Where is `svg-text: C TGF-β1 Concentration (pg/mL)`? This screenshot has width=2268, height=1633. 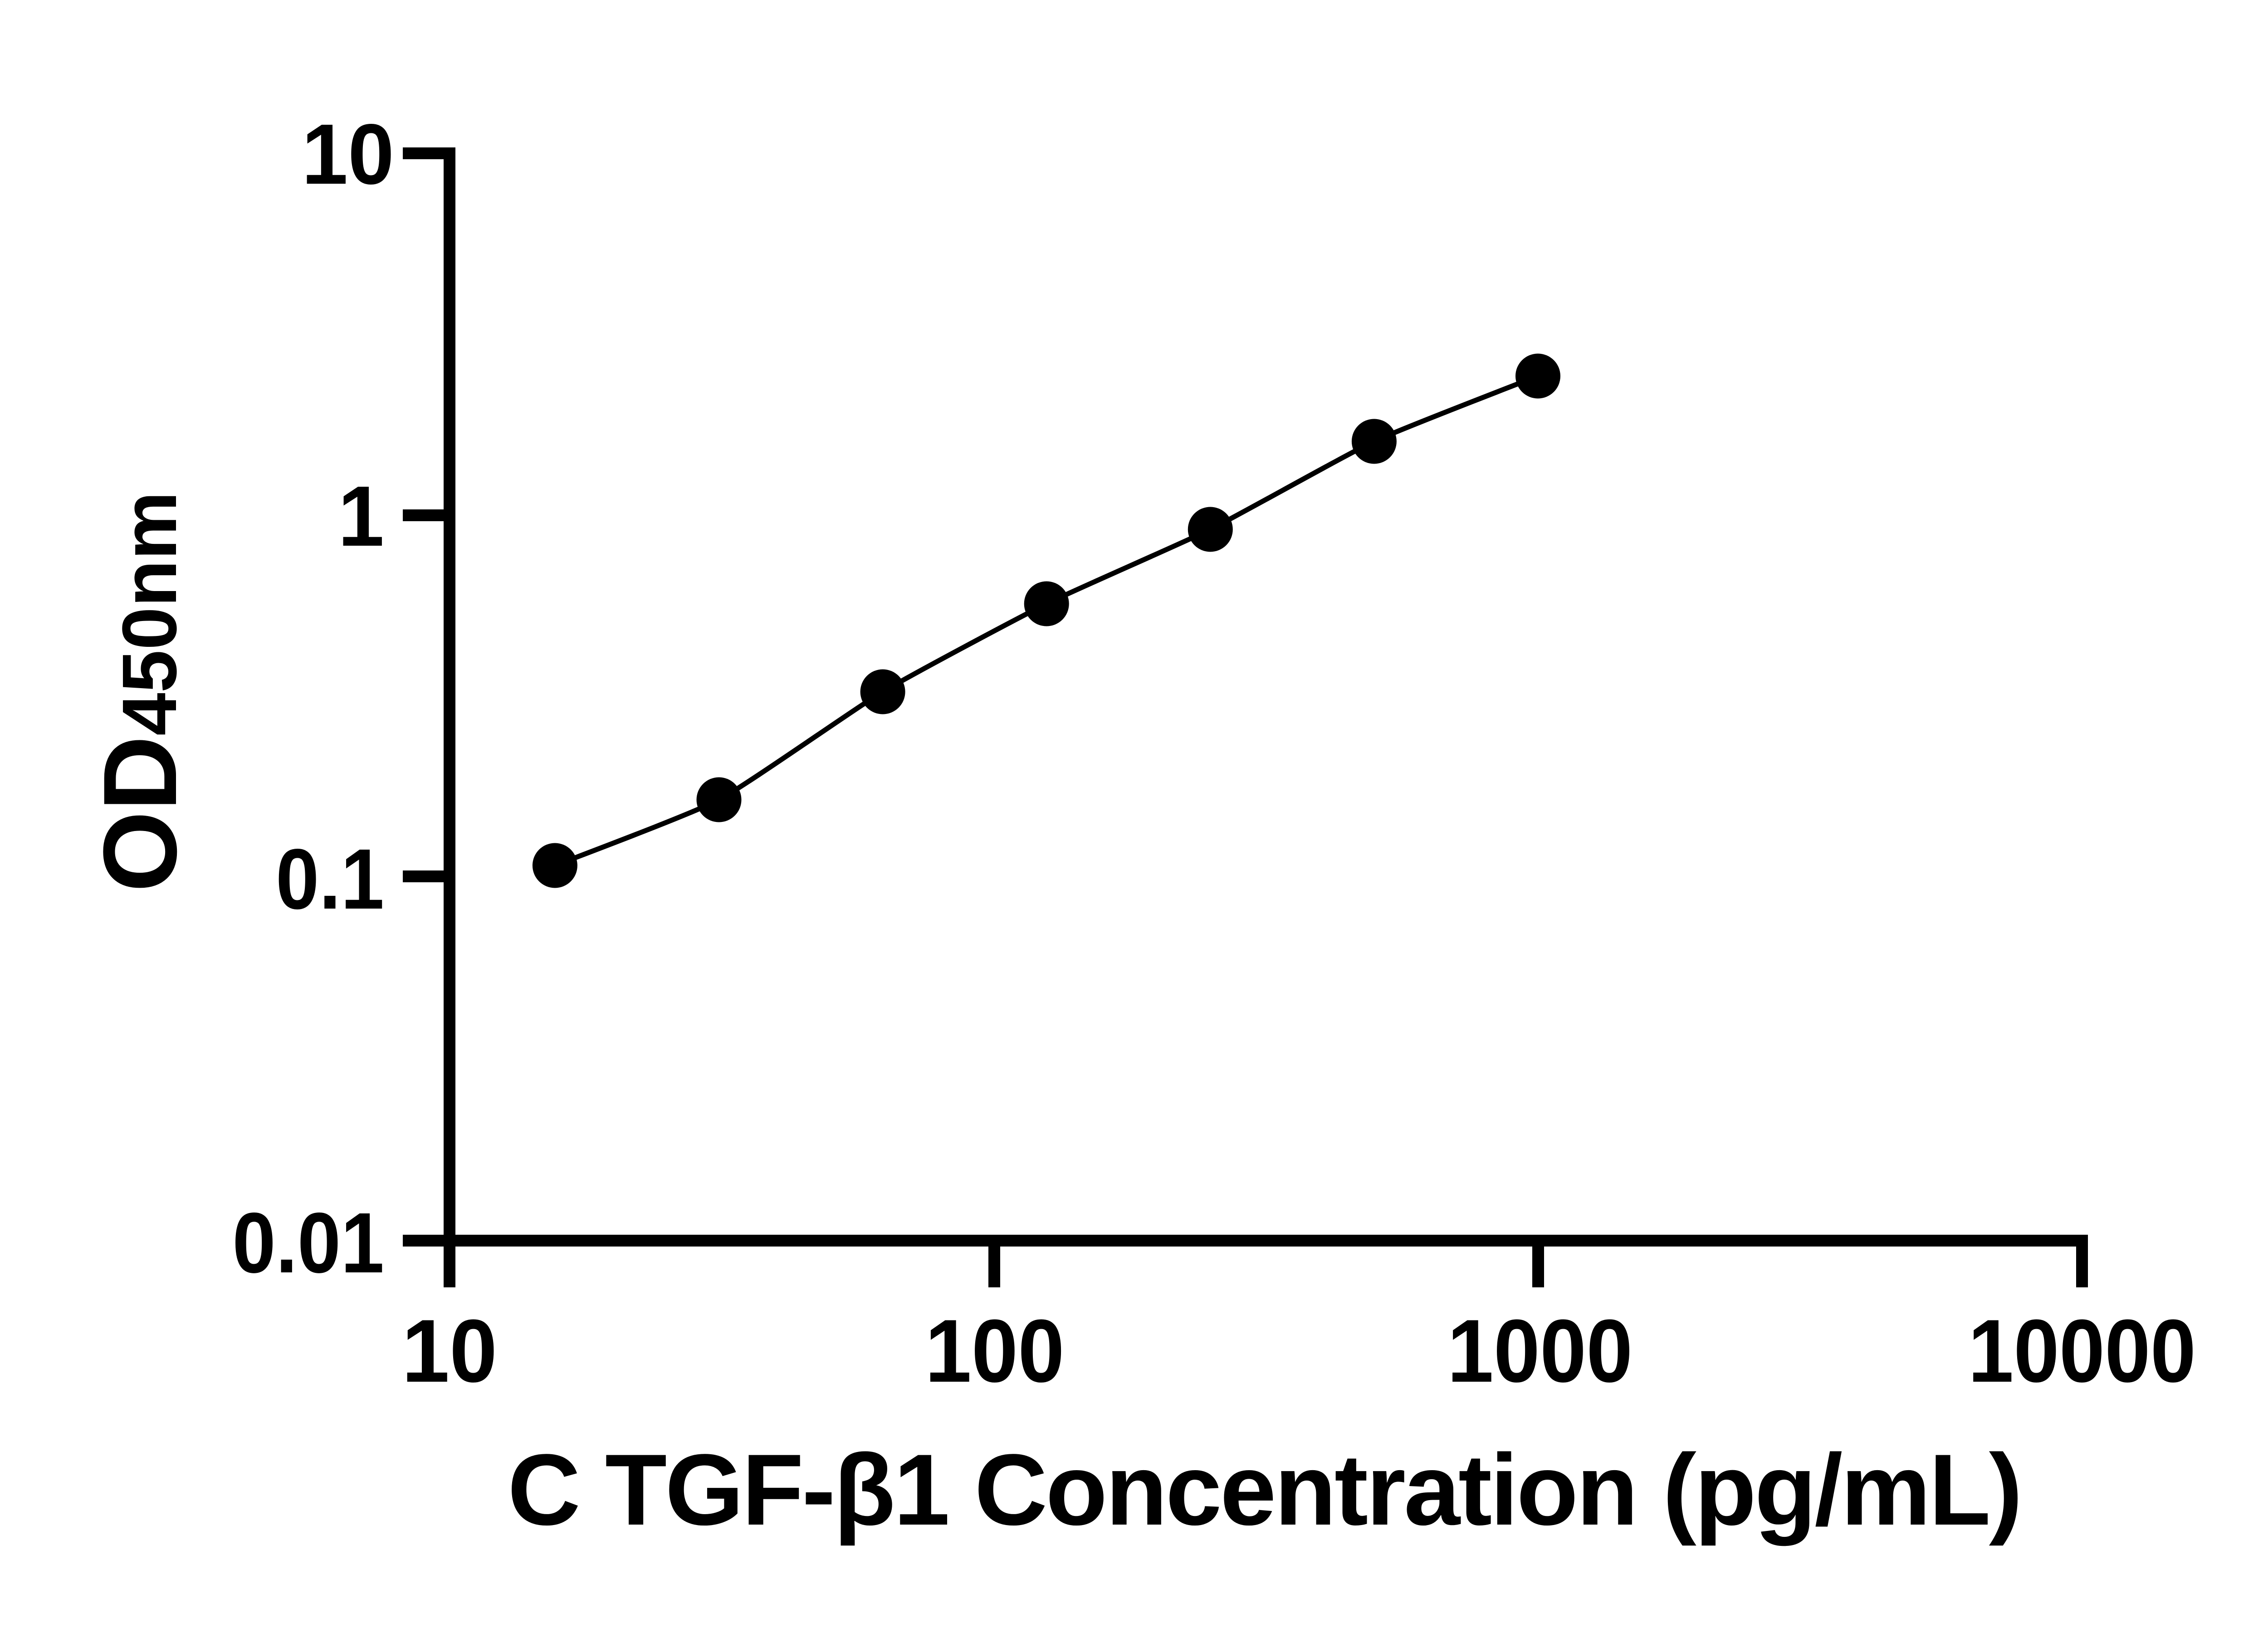
svg-text: C TGF-β1 Concentration (pg/mL) is located at coordinates (1265, 1489).